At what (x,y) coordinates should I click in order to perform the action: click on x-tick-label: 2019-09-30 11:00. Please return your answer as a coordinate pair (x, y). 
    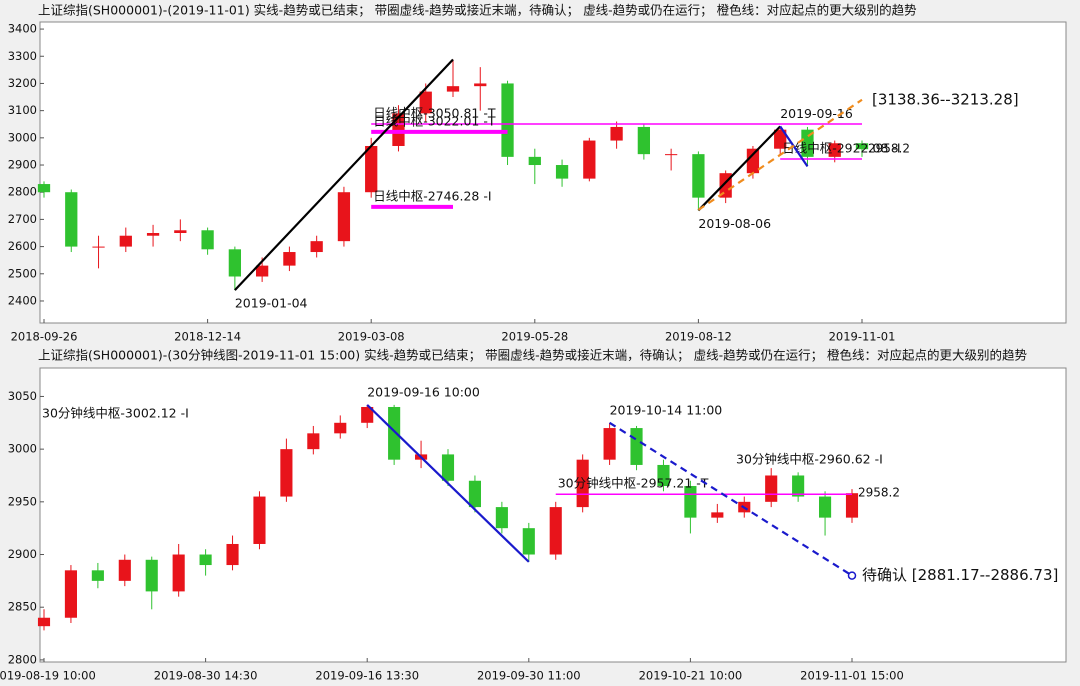
    Looking at the image, I should click on (529, 676).